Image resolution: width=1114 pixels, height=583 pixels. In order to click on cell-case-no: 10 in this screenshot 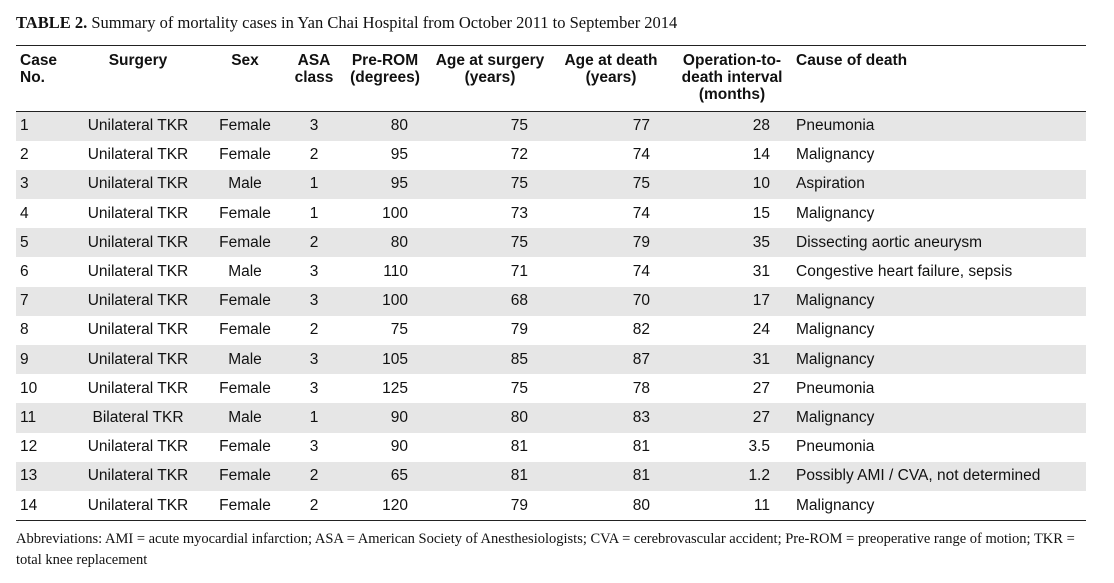, I will do `click(29, 388)`.